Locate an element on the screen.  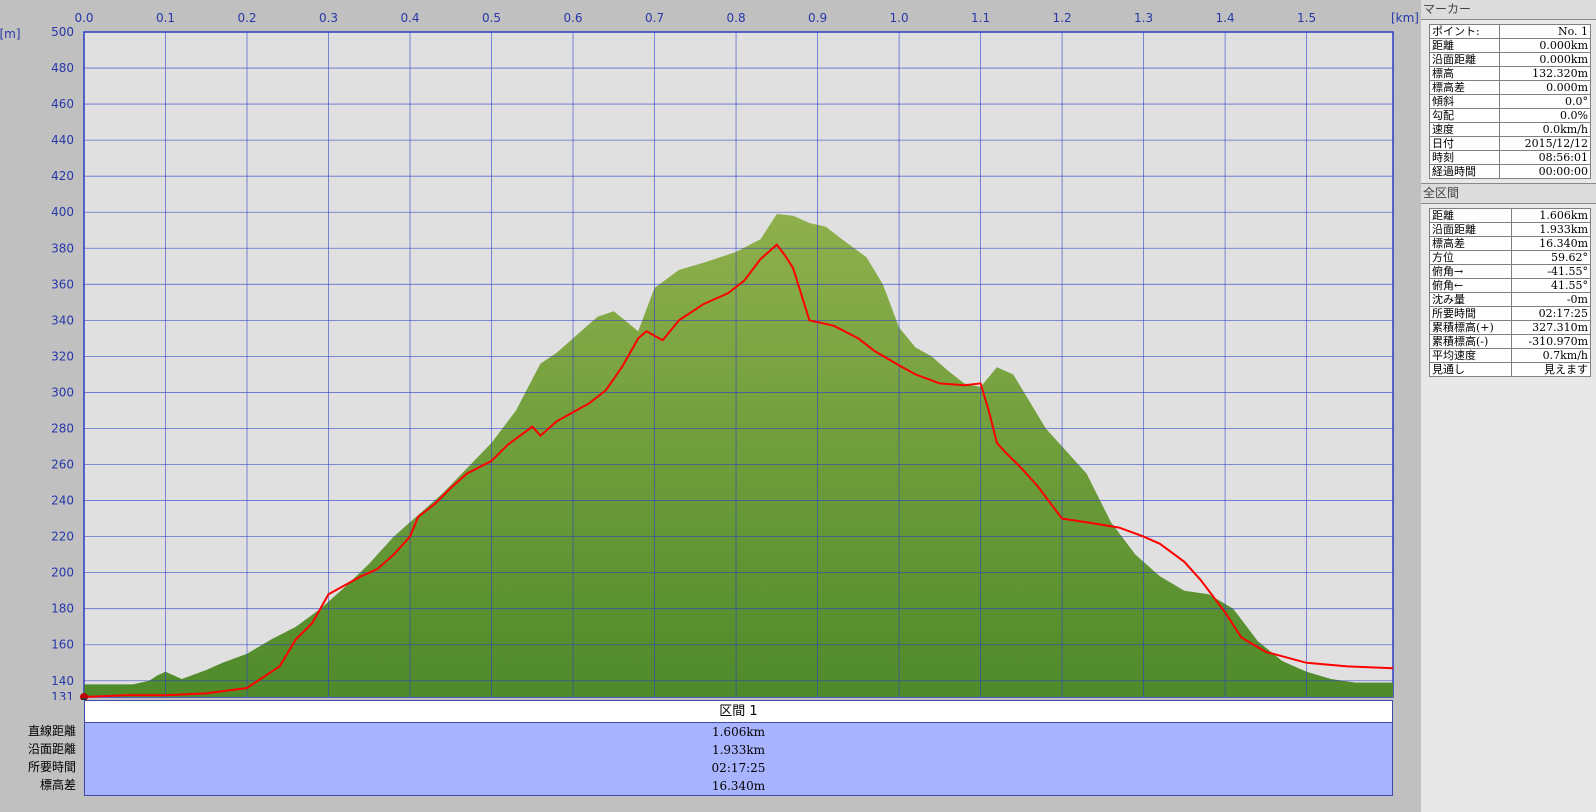
marker-row: 日付 2015/12/12 is located at coordinates (1509, 143).